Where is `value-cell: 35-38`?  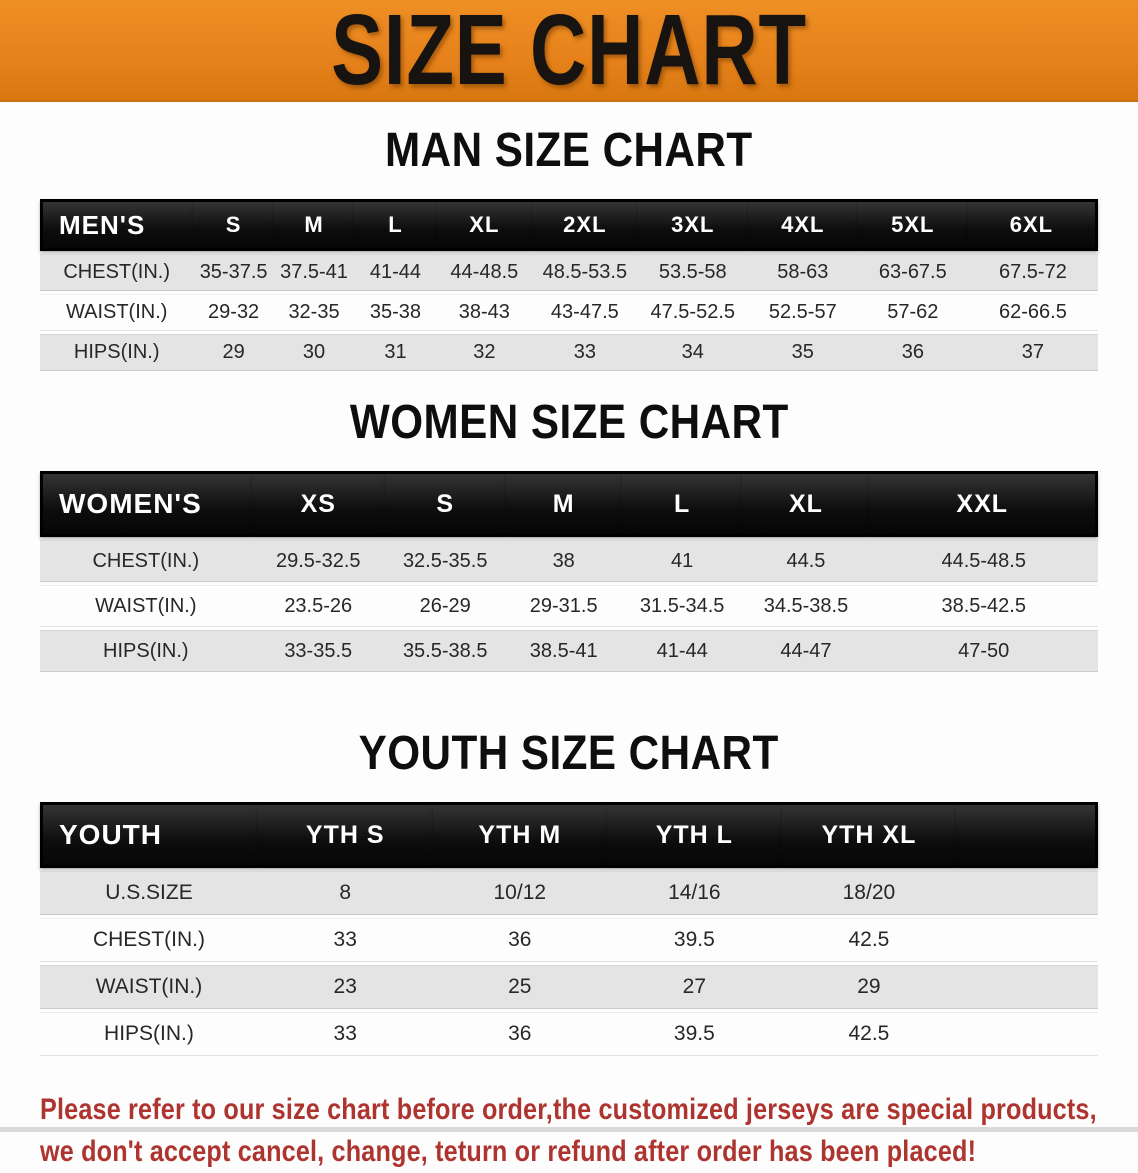
value-cell: 35-38 is located at coordinates (395, 312).